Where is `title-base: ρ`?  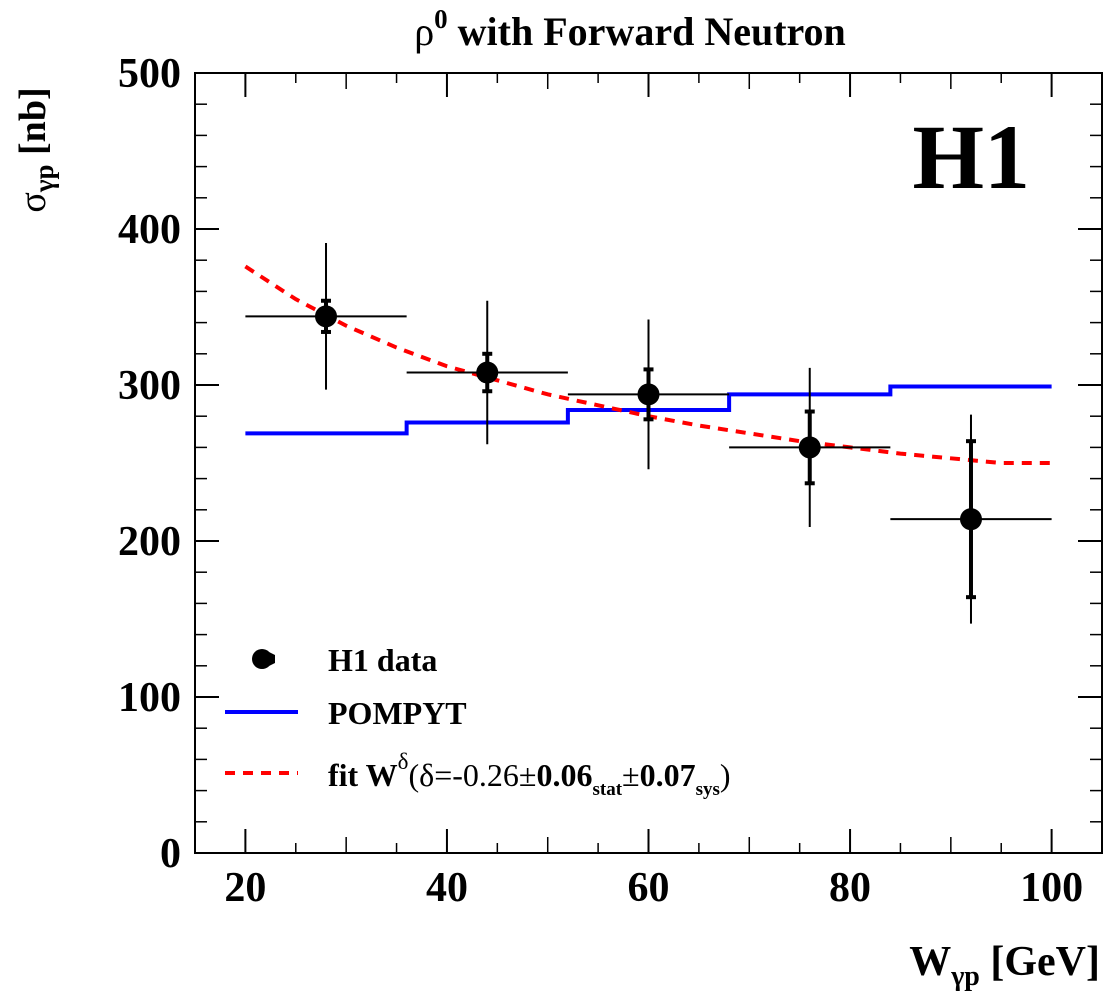
title-base: ρ is located at coordinates (424, 31).